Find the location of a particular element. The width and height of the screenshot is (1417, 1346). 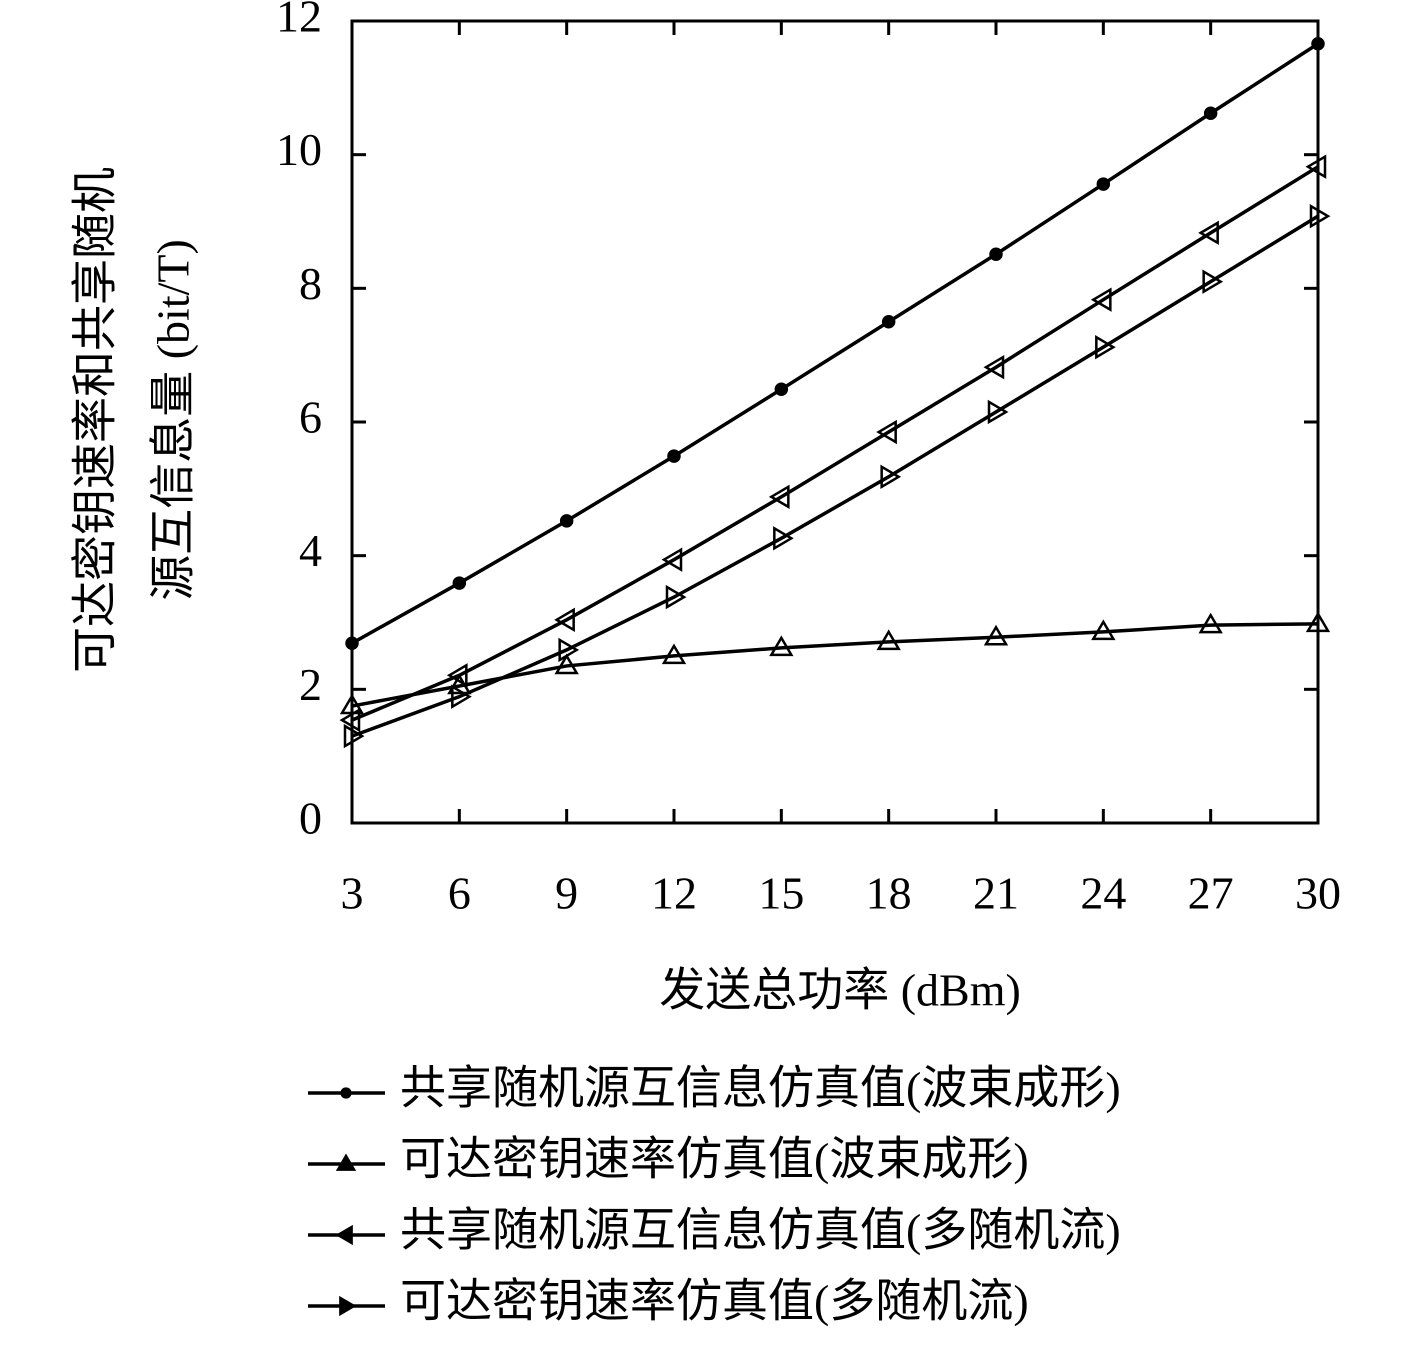

legend-label: 可达密钥速率仿真值(波束成形) is located at coordinates (714, 1159).